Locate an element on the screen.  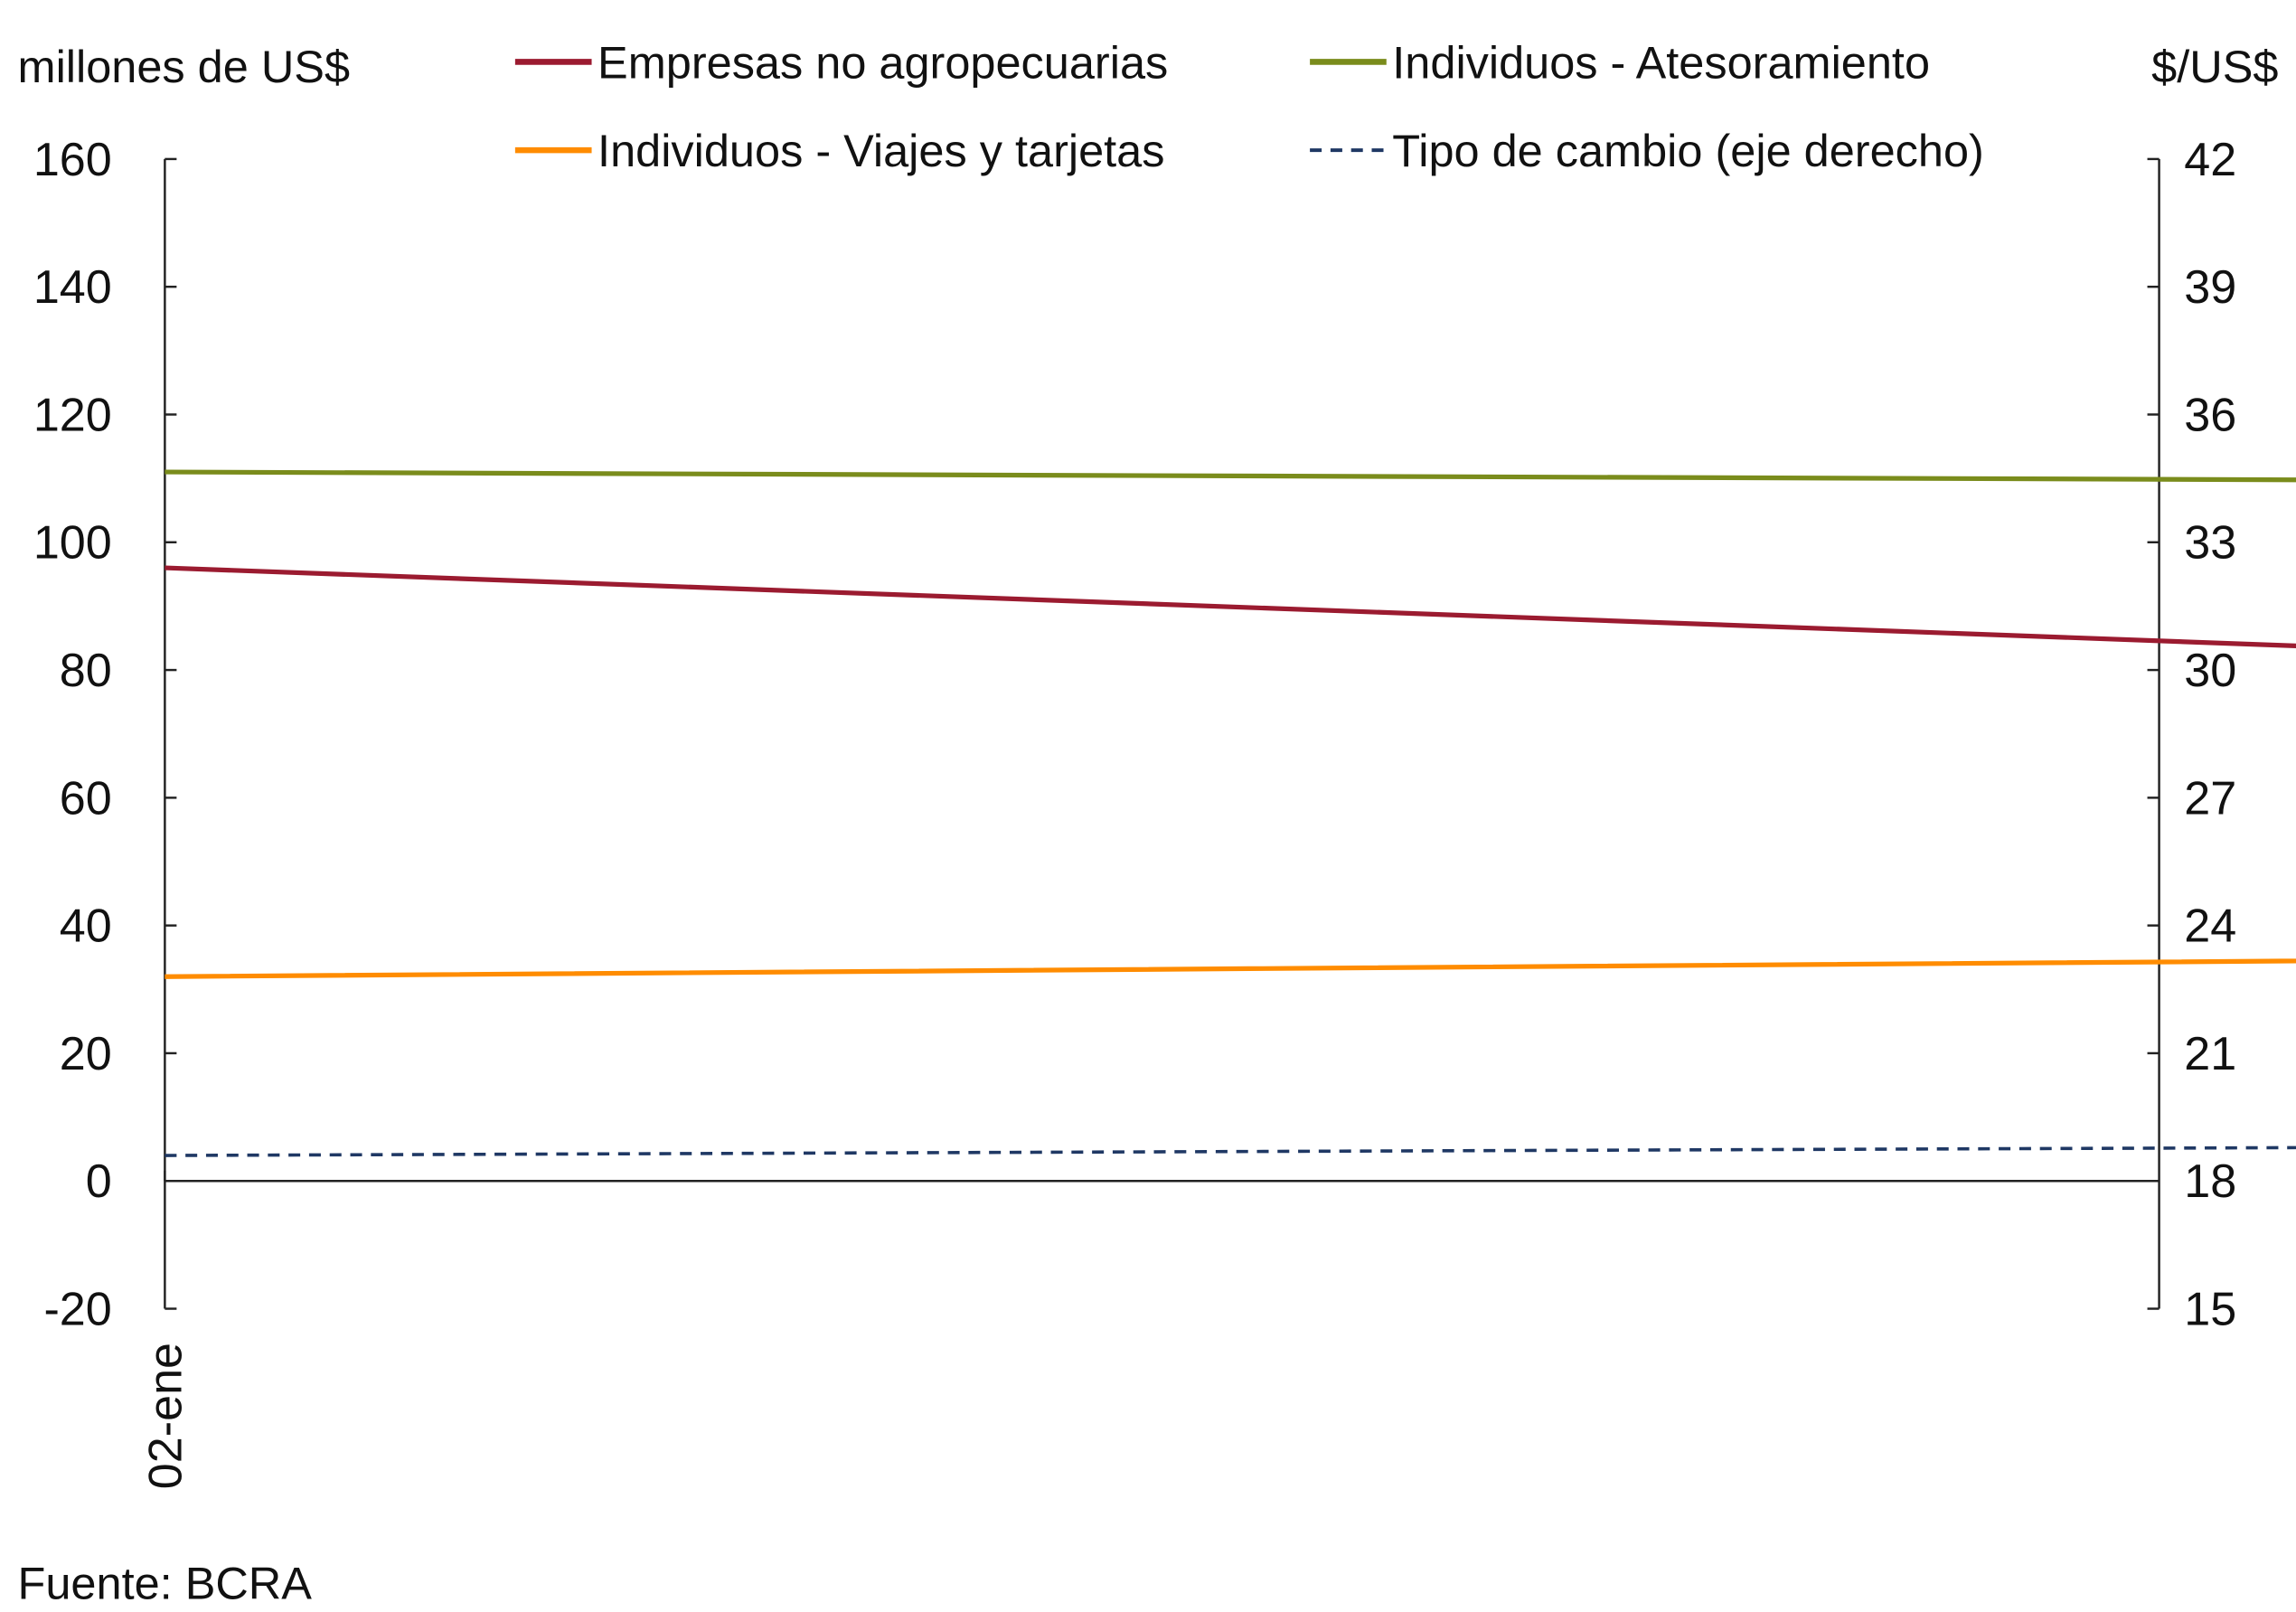
left-tick-label: -20 is located at coordinates (77, 1309).